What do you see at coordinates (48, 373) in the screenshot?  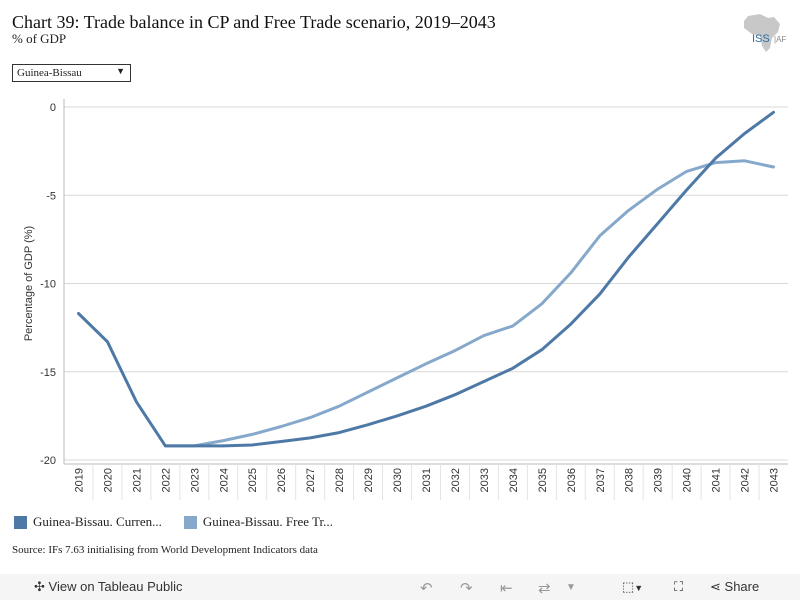 I see `y-tick-label: -15` at bounding box center [48, 373].